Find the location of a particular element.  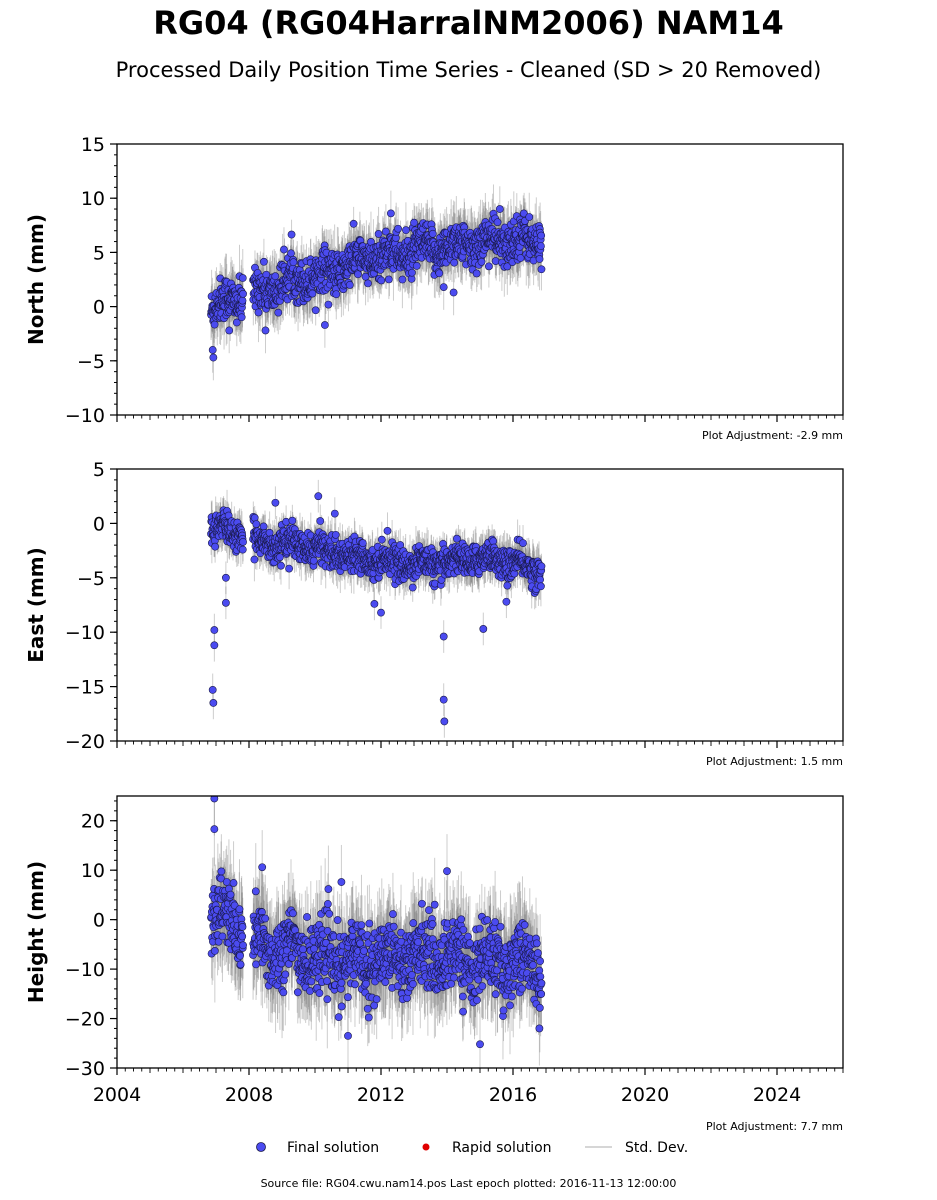

north-y-axis-label: North (mm) is located at coordinates (36, 279).